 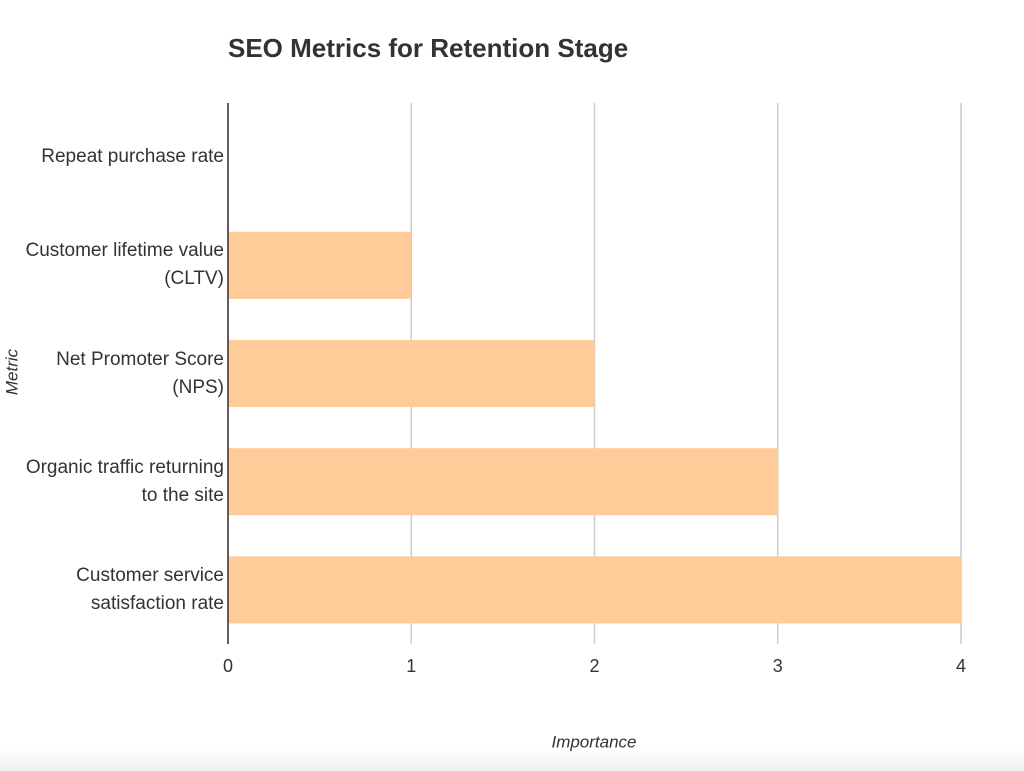 I want to click on x-tick-label: 4, so click(x=961, y=666).